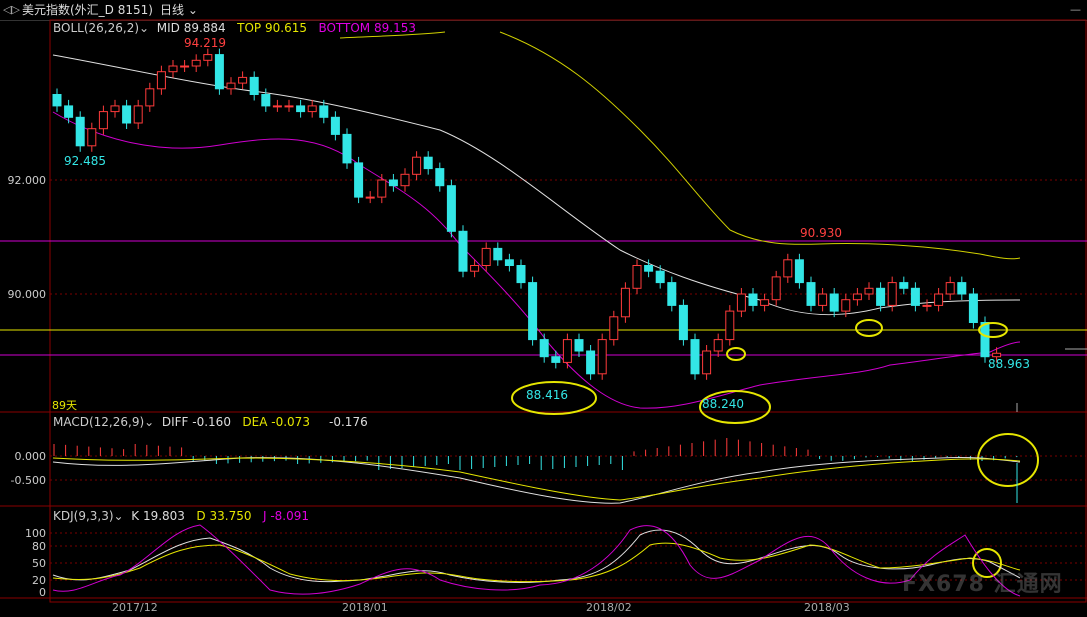 The height and width of the screenshot is (617, 1087). I want to click on macd-value: -0.176, so click(348, 422).